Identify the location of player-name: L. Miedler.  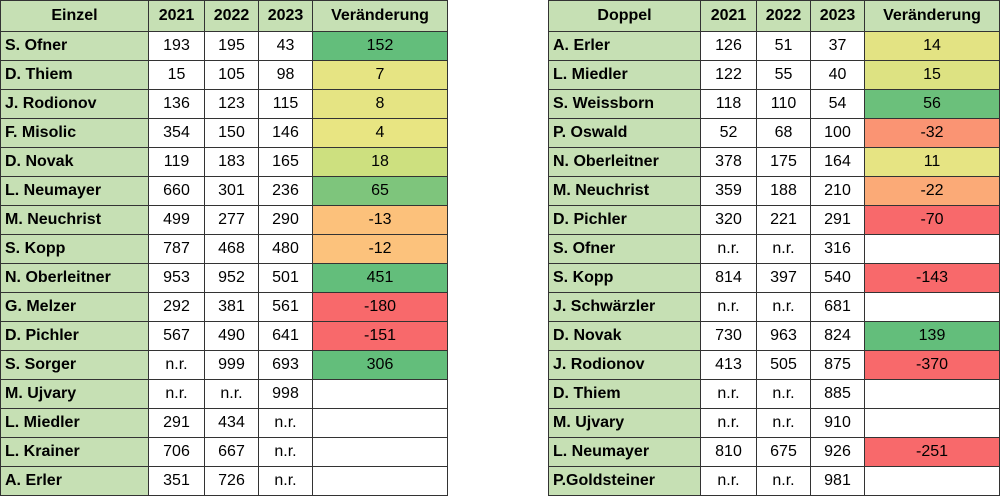
(624, 75).